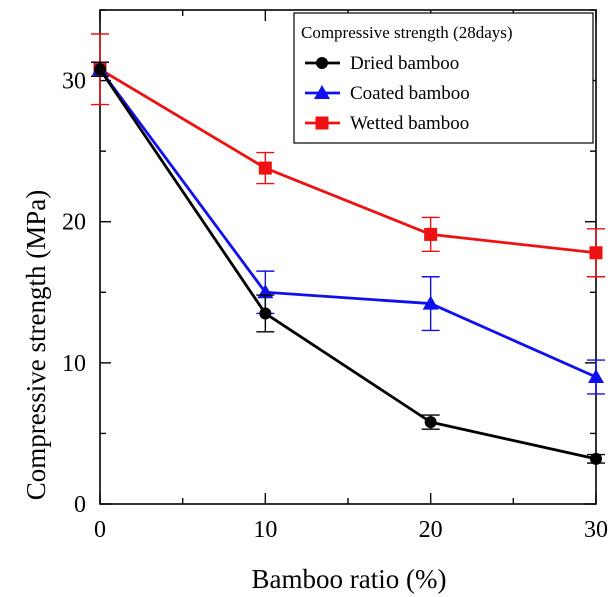 This screenshot has width=610, height=597. I want to click on legend-item-dried-bamboo: Dried bamboo, so click(382, 63).